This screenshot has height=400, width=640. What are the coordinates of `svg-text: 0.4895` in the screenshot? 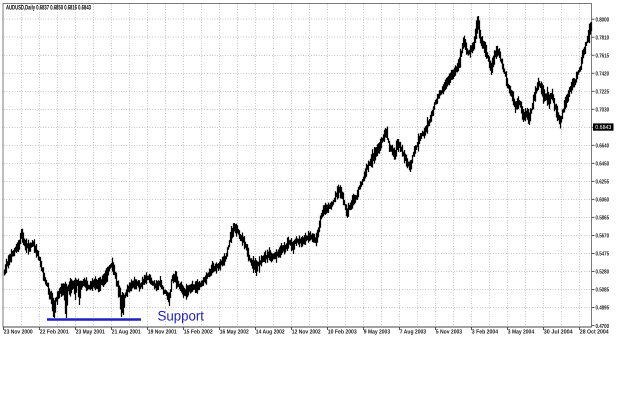 It's located at (603, 308).